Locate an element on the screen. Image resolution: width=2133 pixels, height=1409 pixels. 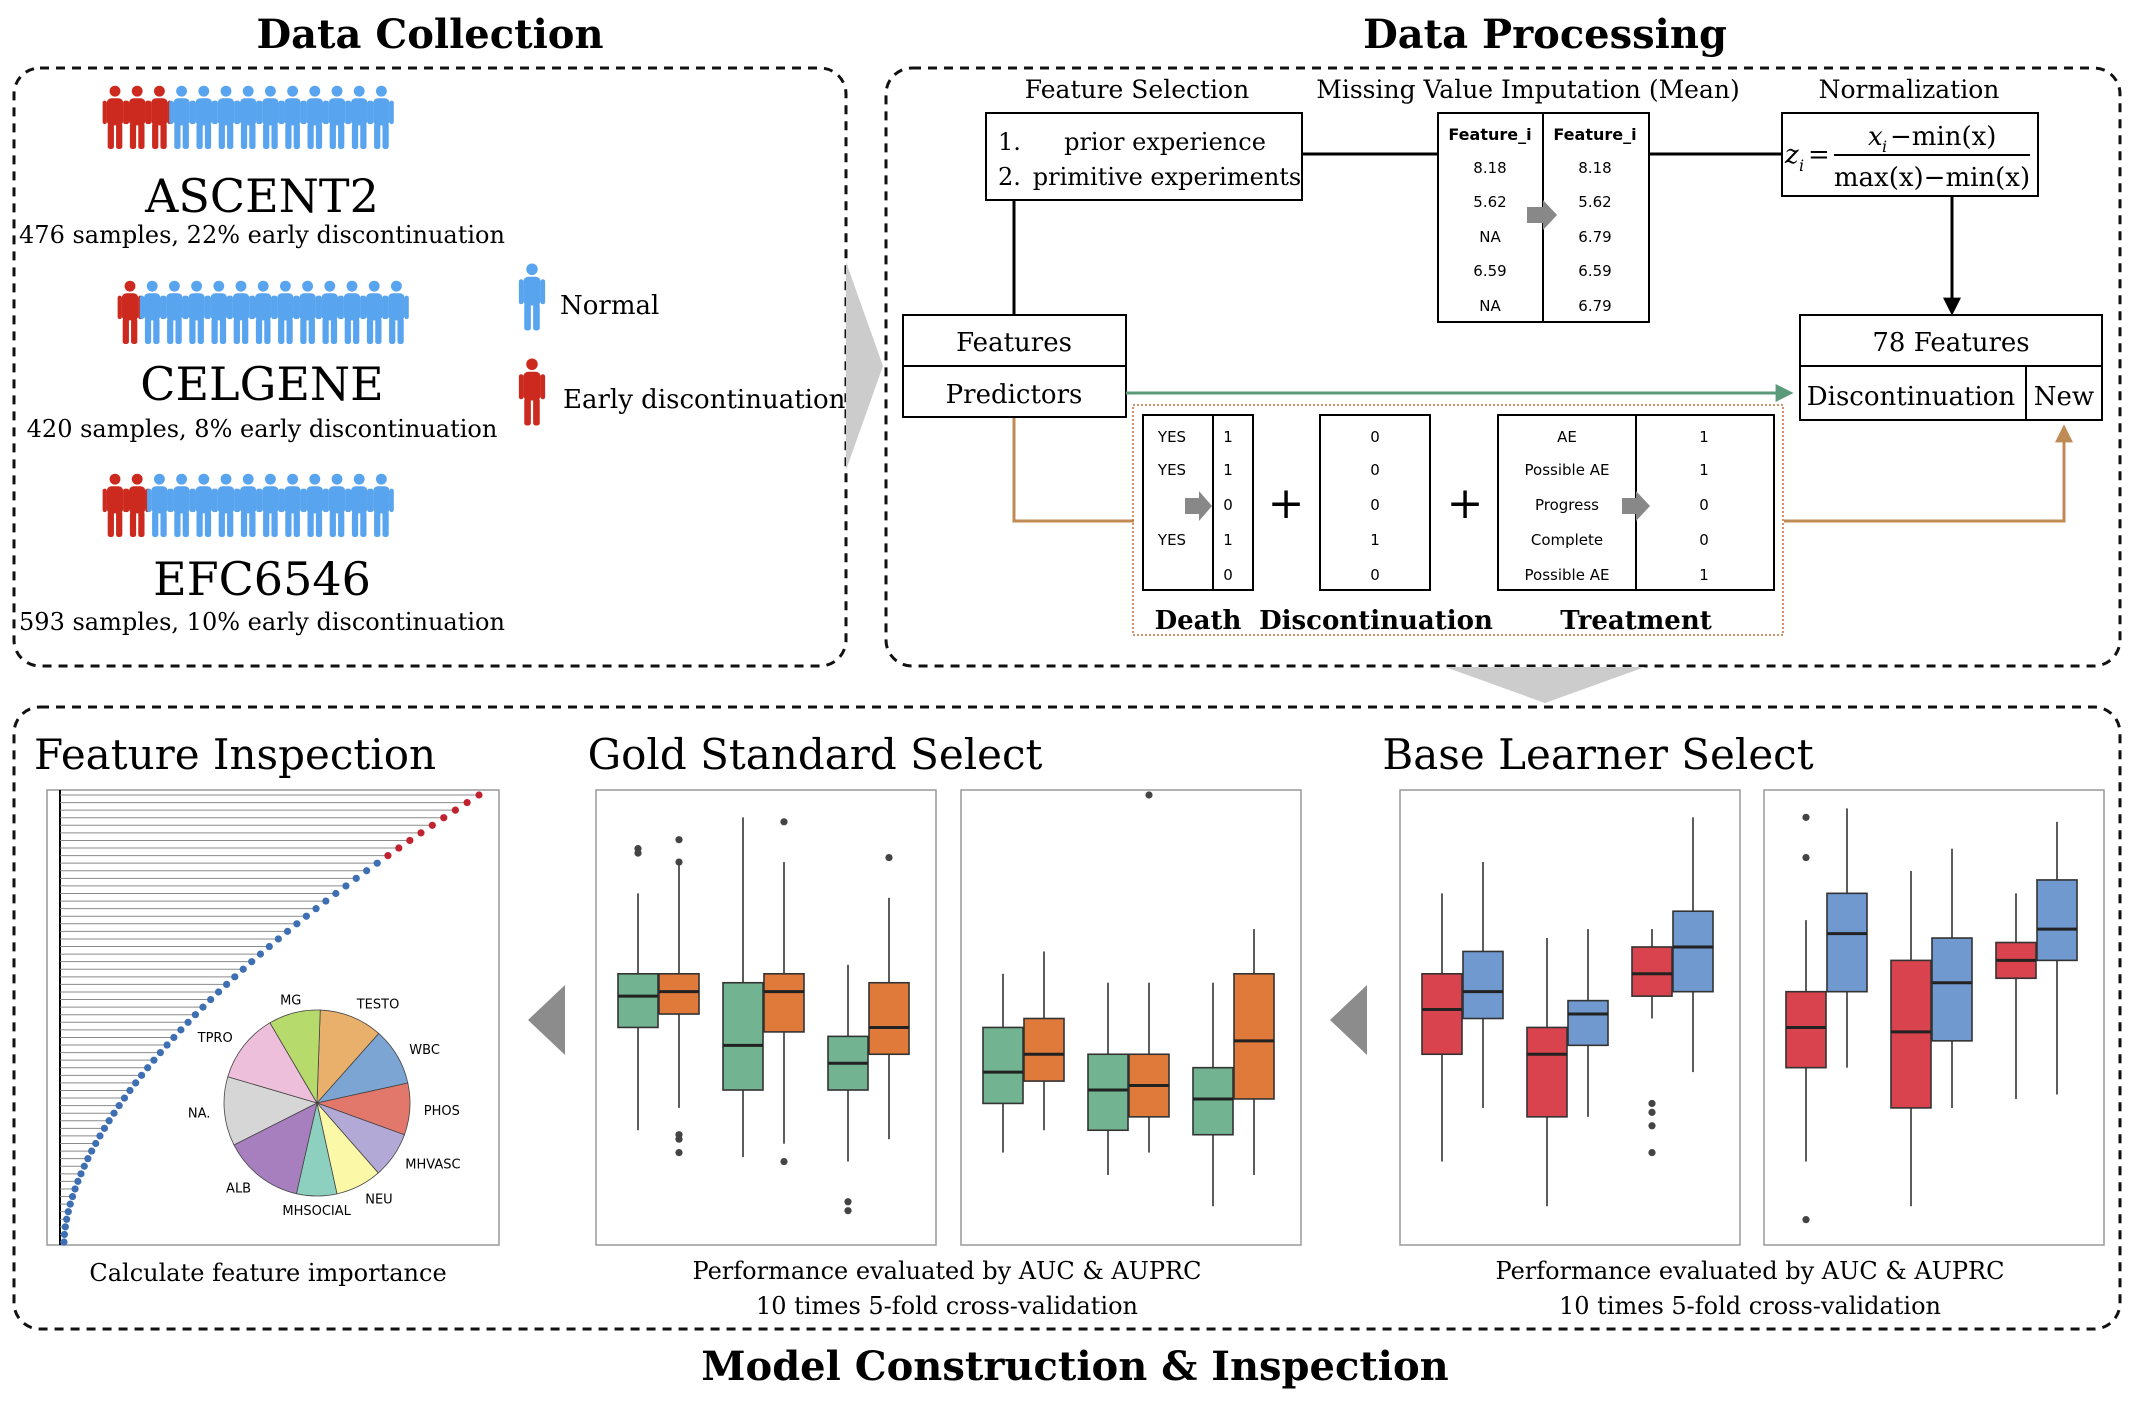
box-red is located at coordinates (1806, 1029).